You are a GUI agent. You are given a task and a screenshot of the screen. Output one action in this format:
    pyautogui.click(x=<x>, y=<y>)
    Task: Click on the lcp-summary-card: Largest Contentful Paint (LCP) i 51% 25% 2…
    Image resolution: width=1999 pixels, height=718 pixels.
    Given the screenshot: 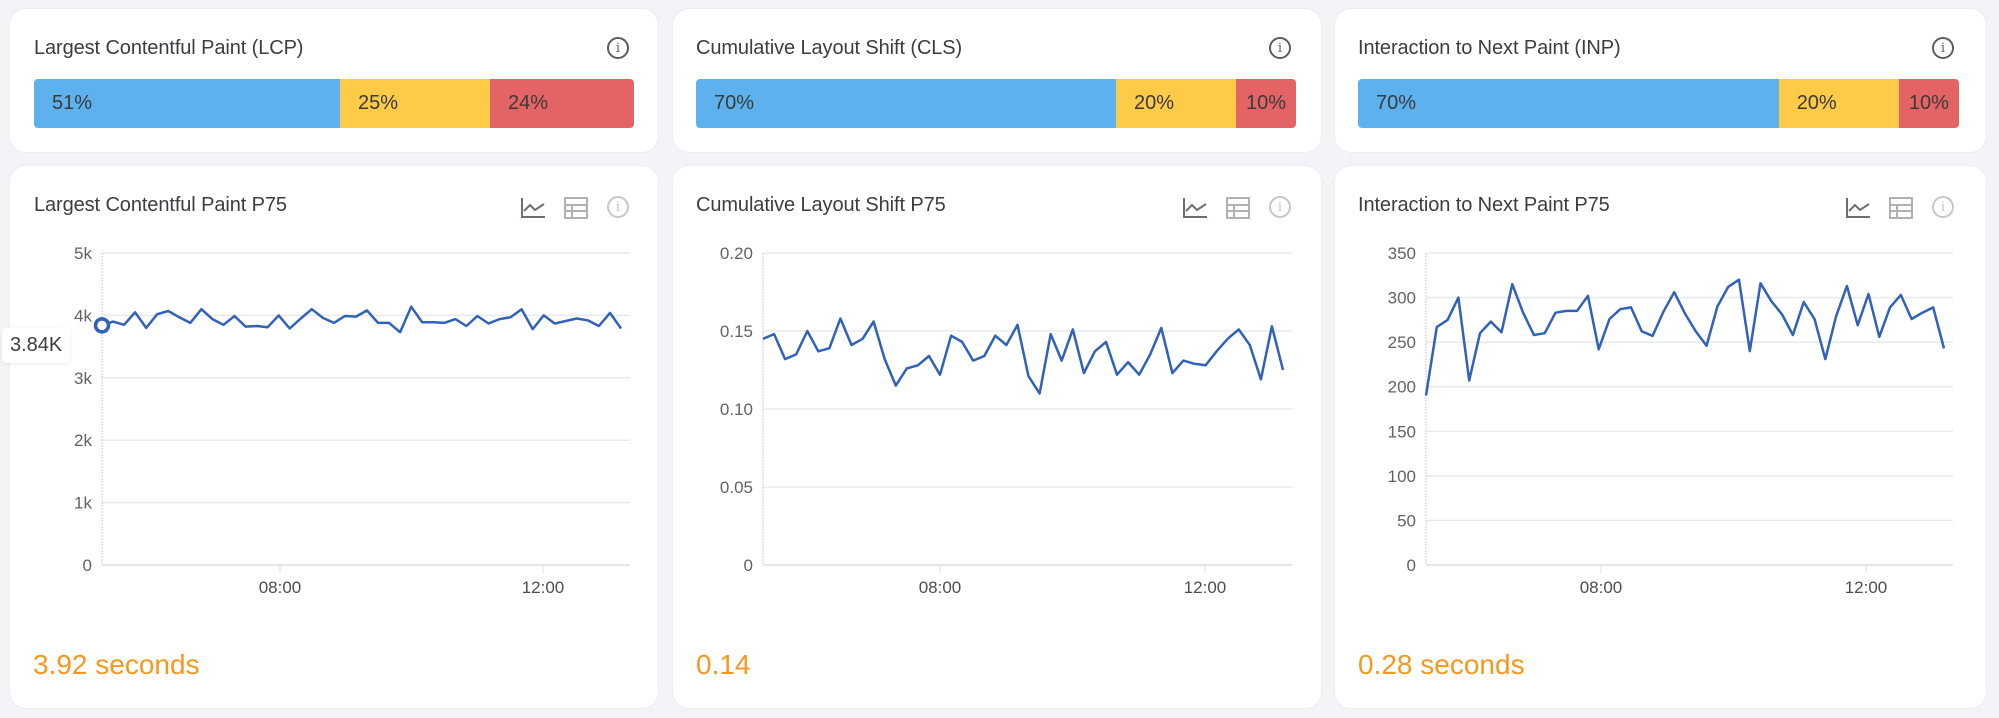 What is the action you would take?
    pyautogui.click(x=334, y=80)
    